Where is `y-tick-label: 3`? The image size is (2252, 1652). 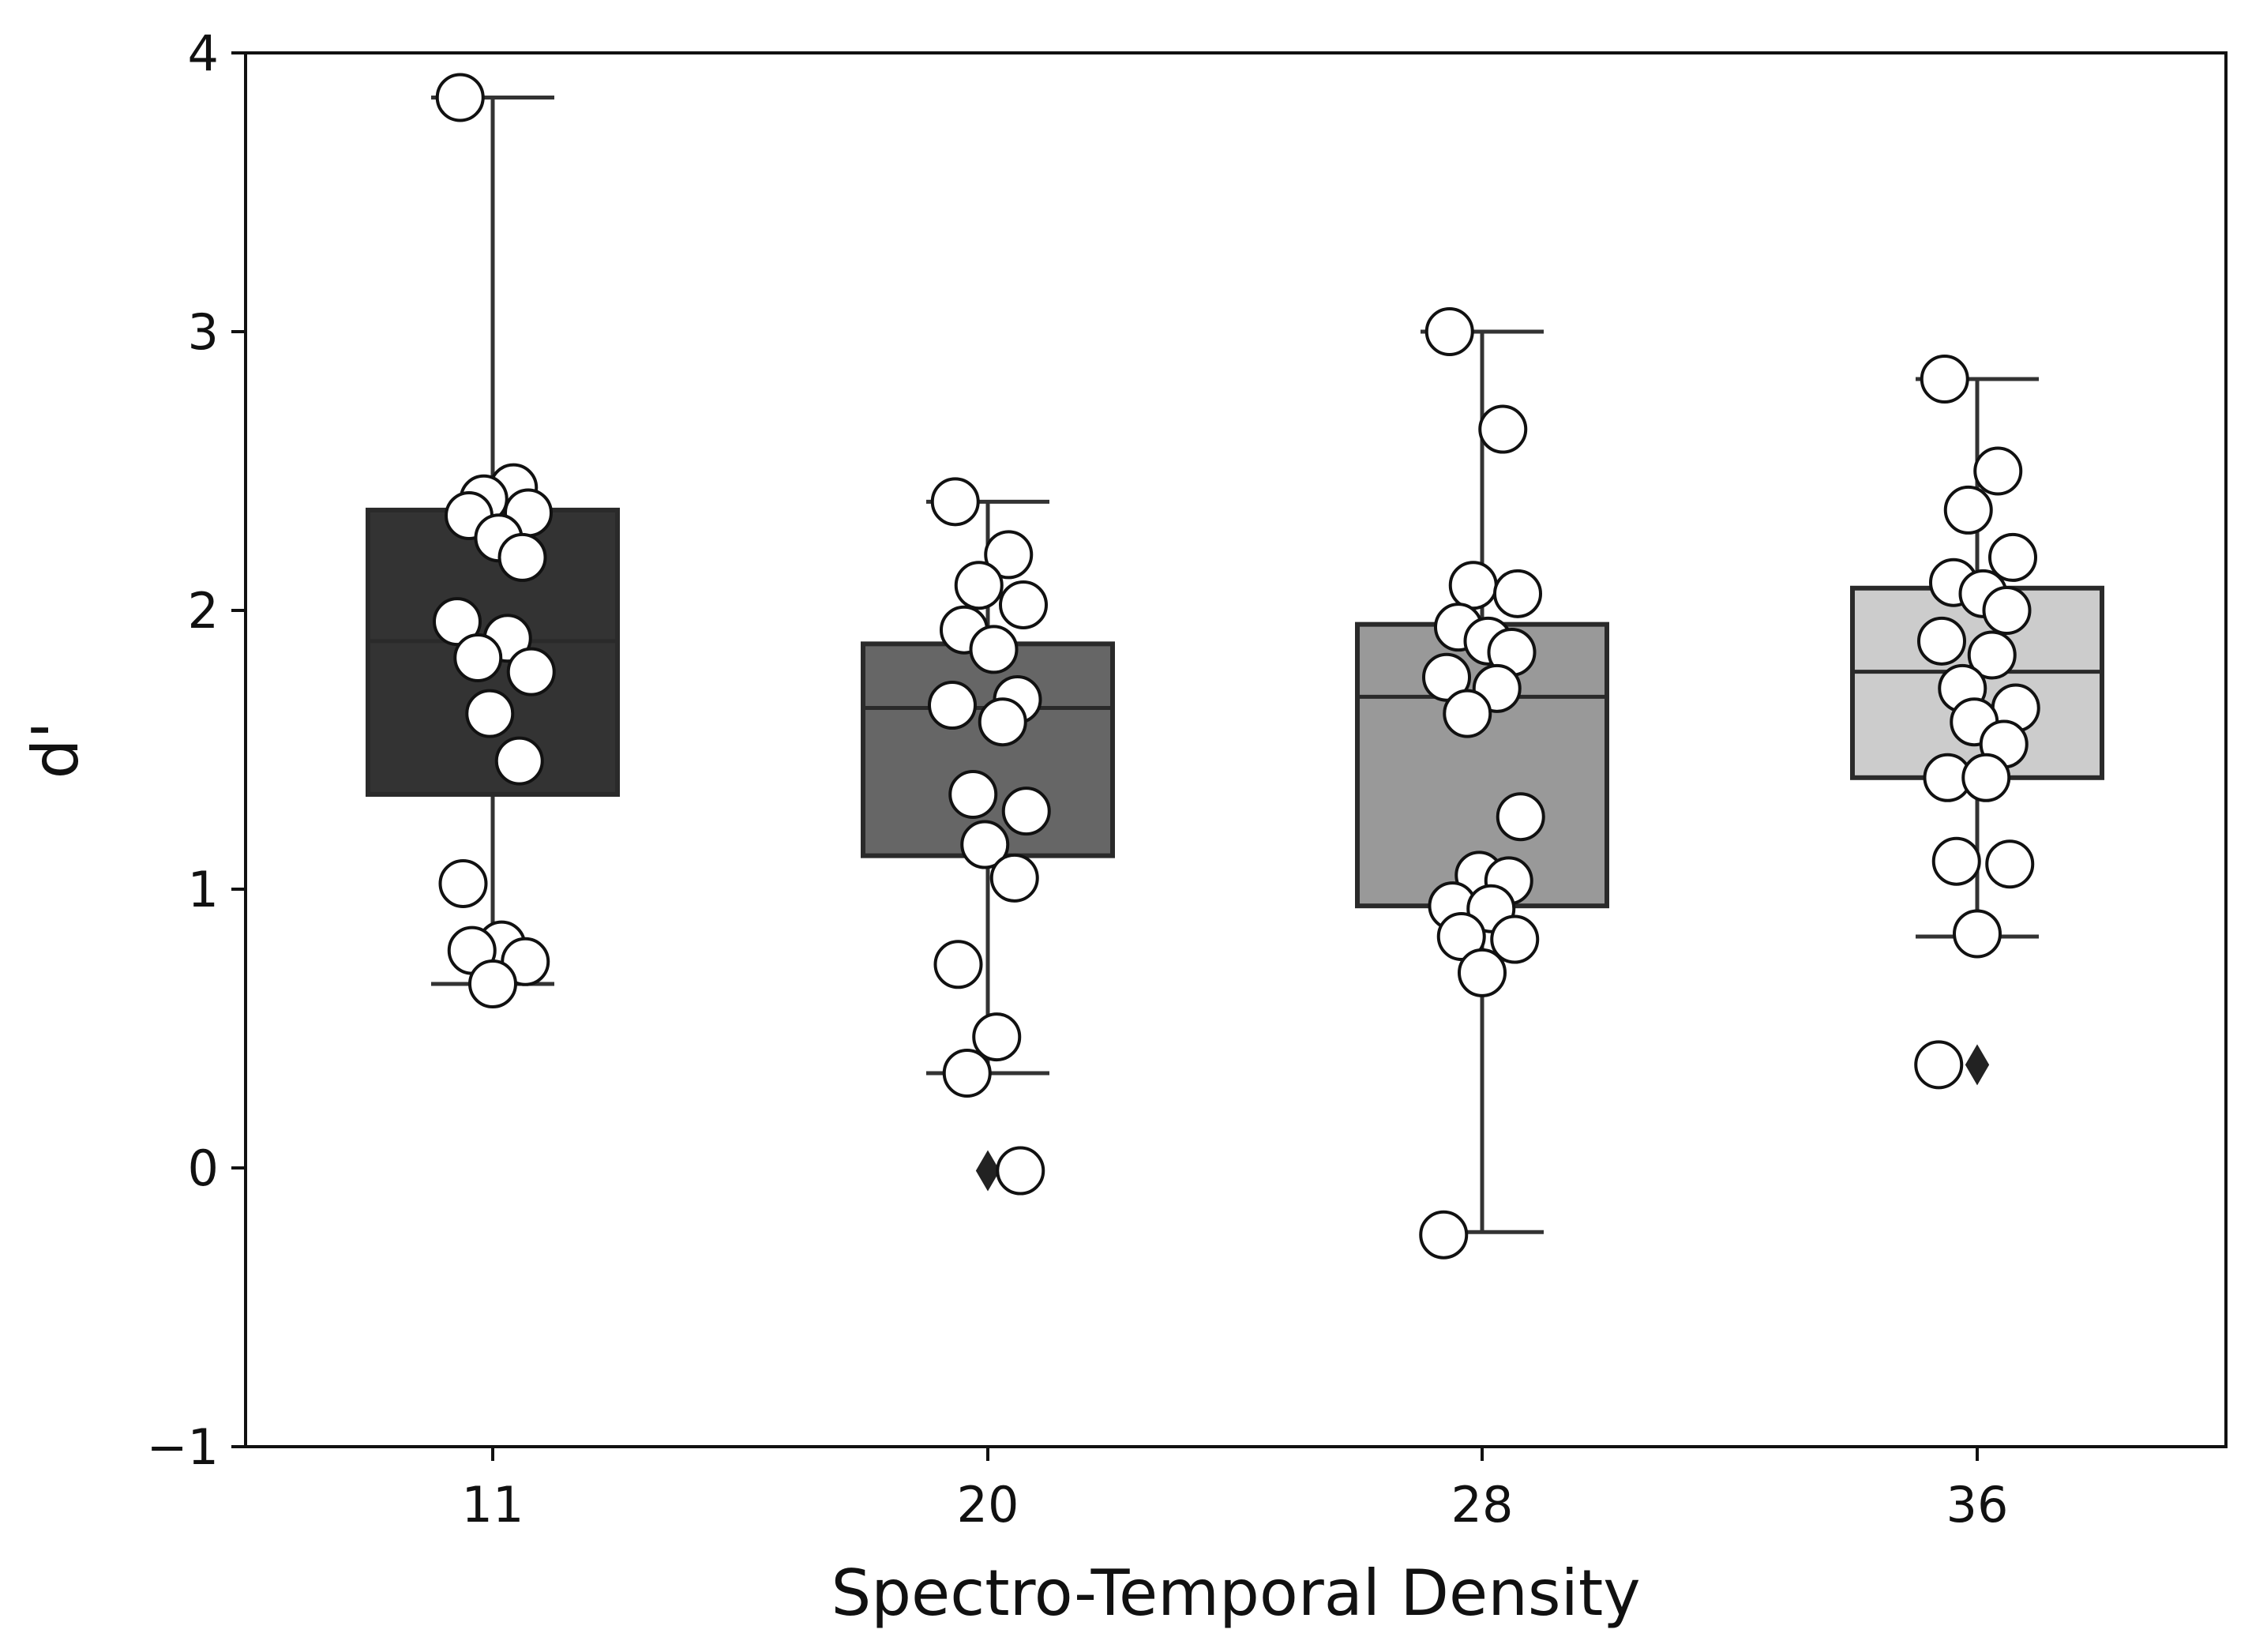 y-tick-label: 3 is located at coordinates (203, 332).